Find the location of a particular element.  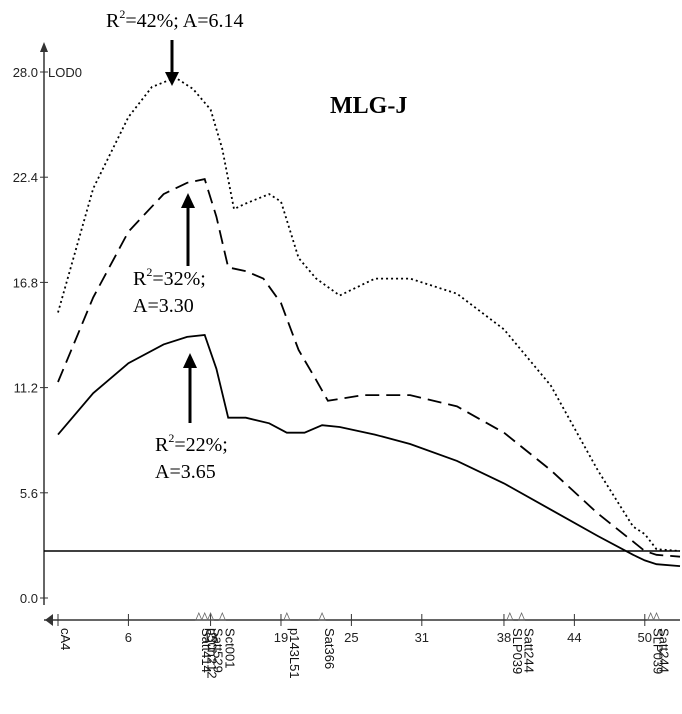

marker-label: cA4 is located at coordinates (65, 639).